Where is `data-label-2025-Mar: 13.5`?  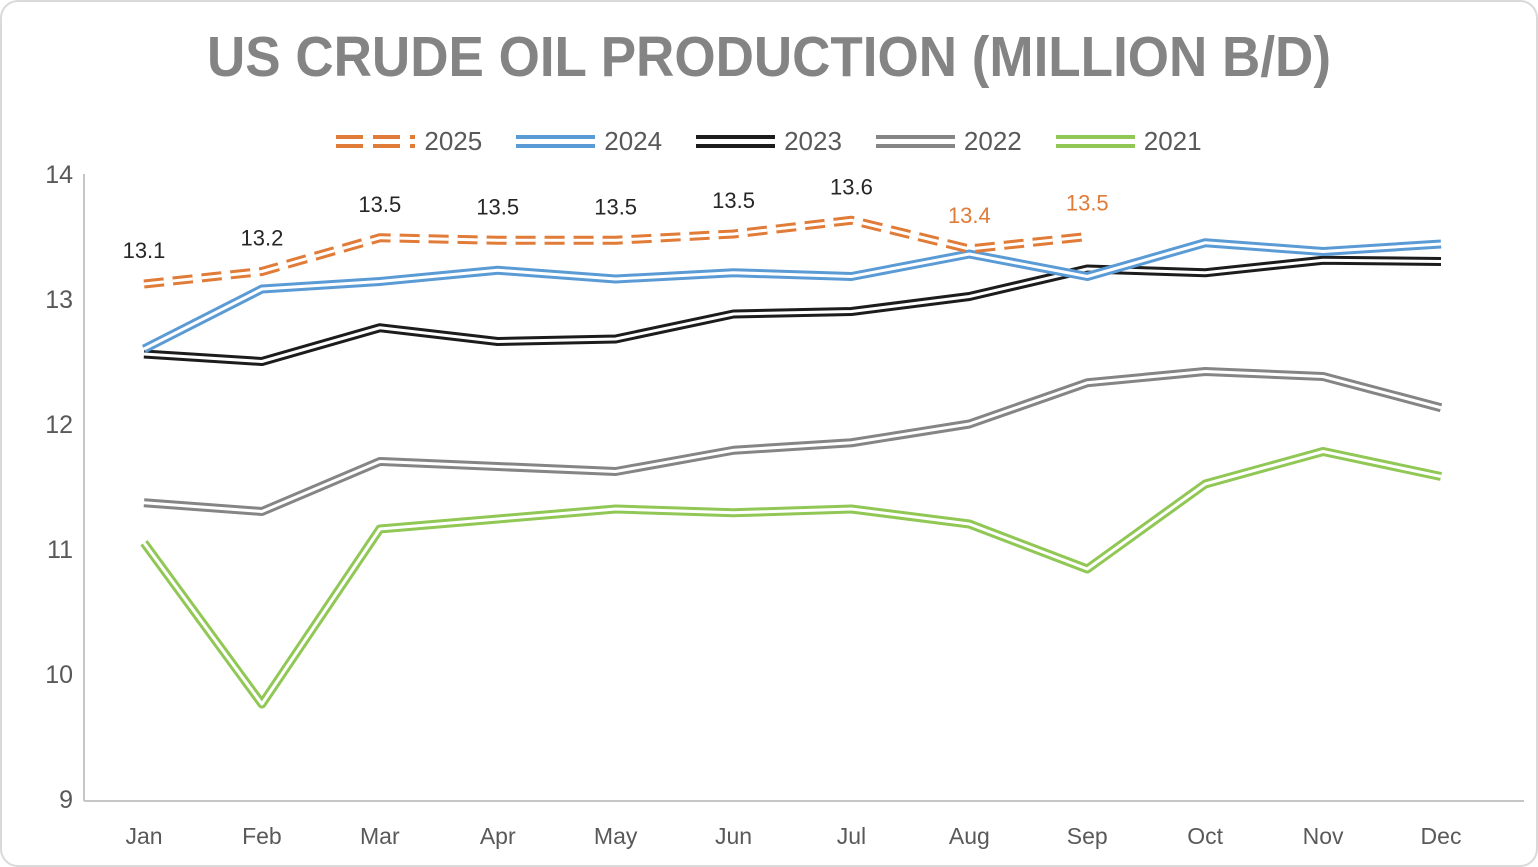
data-label-2025-Mar: 13.5 is located at coordinates (379, 204).